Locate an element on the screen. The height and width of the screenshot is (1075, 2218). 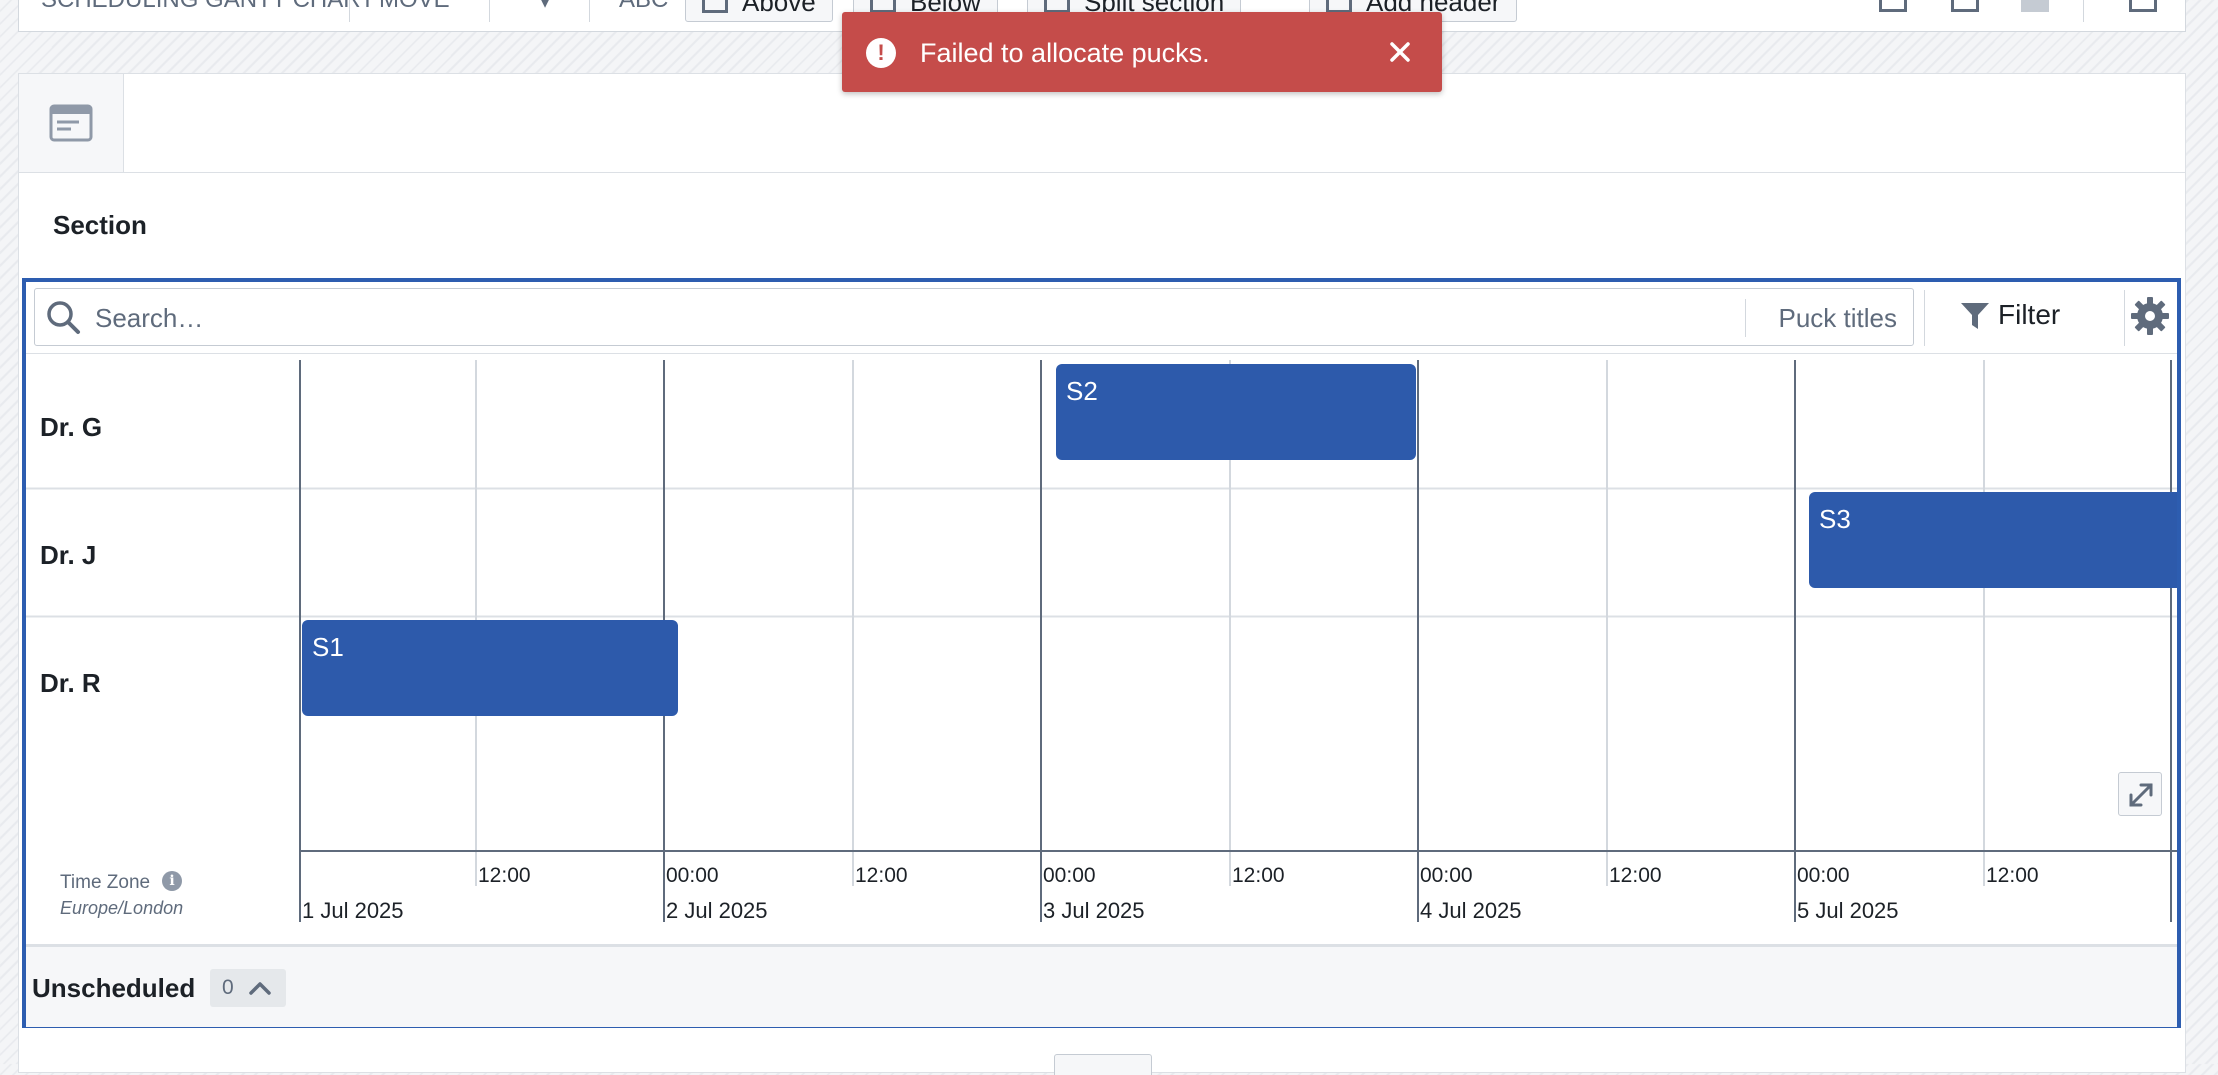
section-title: Section is located at coordinates (100, 225).